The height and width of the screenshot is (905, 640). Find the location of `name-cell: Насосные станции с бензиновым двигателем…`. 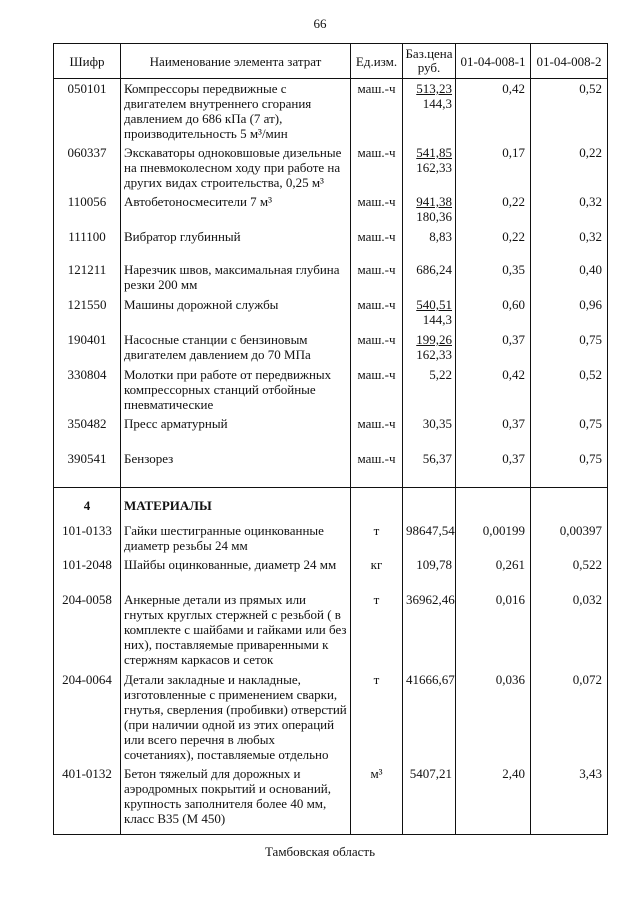

name-cell: Насосные станции с бензиновым двигателем… is located at coordinates (235, 347).